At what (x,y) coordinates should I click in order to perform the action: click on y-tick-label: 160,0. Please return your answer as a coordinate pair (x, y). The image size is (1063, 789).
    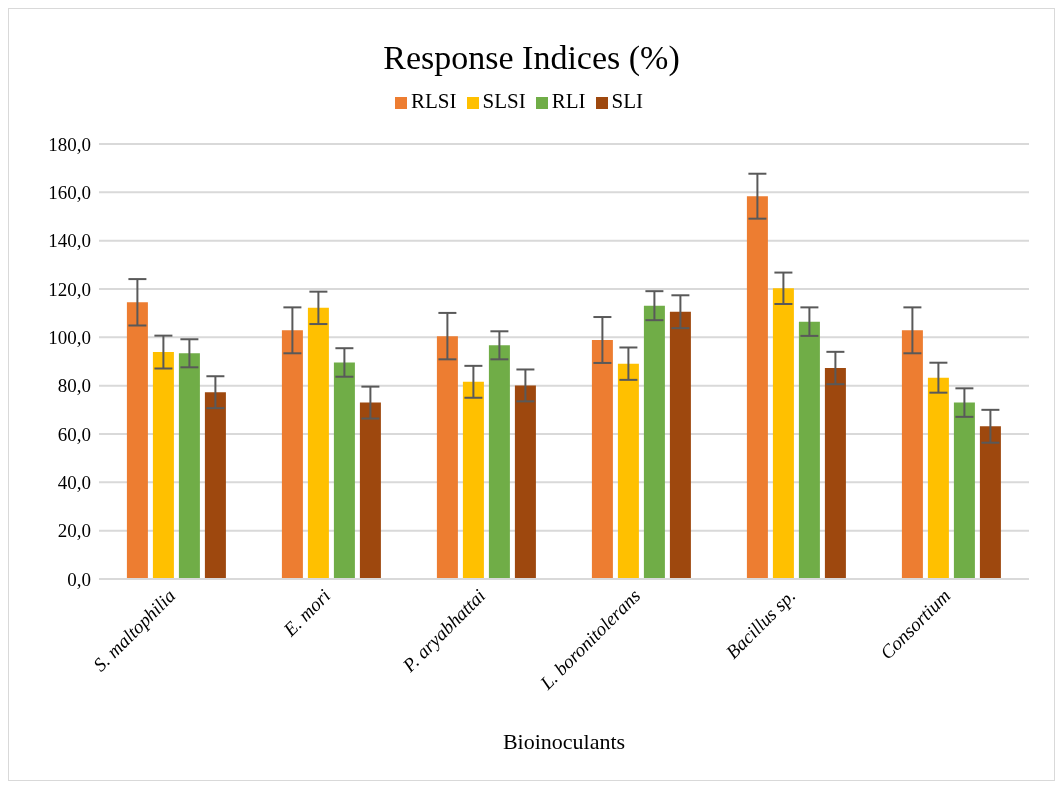
    Looking at the image, I should click on (69, 193).